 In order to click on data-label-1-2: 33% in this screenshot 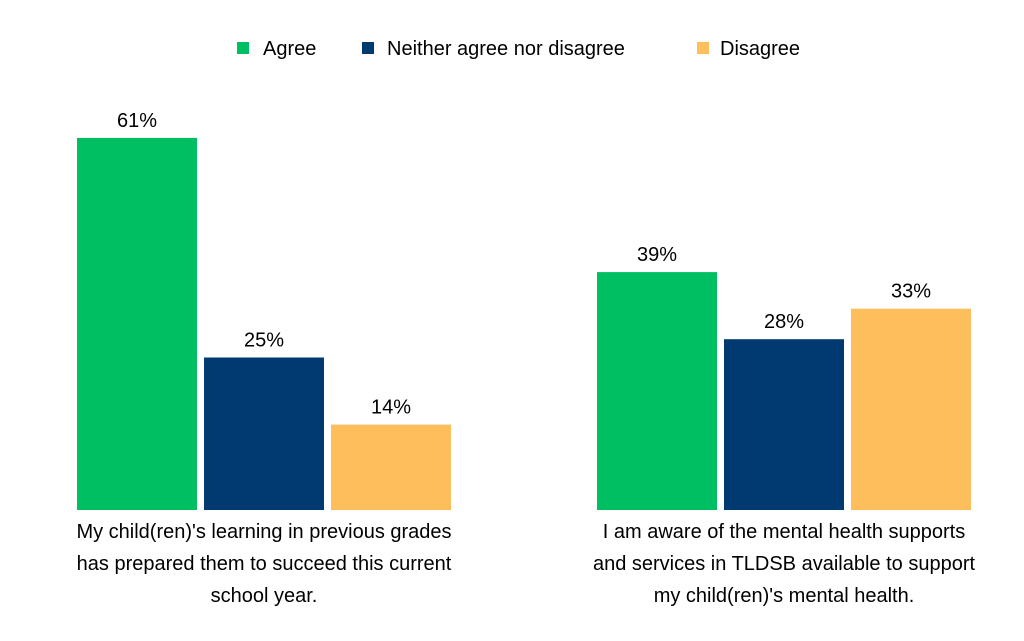, I will do `click(911, 292)`.